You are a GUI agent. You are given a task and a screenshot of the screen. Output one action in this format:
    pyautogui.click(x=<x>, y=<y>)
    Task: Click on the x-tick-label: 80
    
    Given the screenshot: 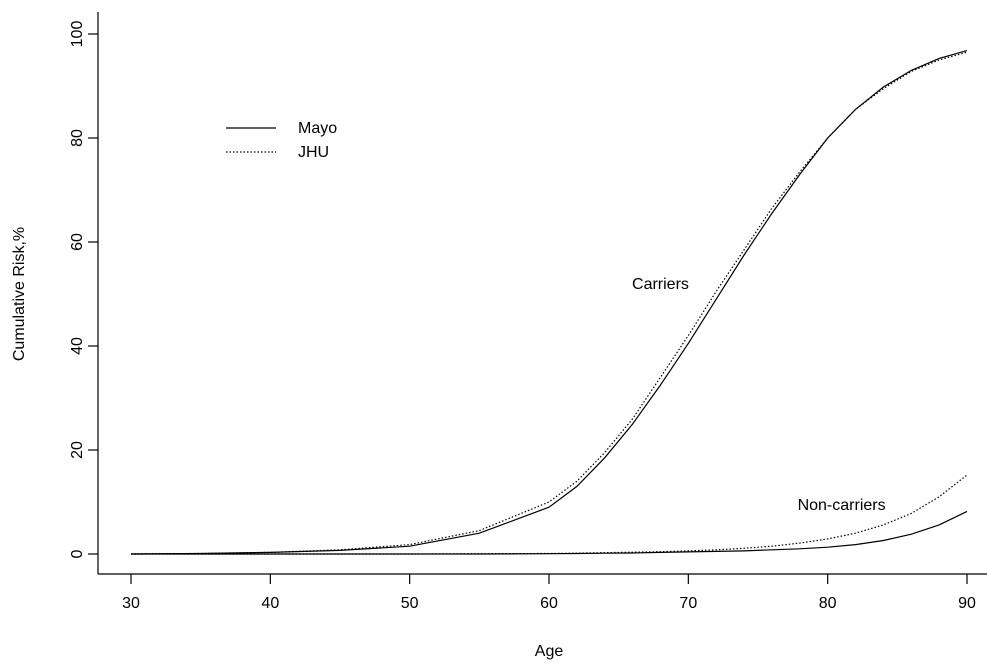 What is the action you would take?
    pyautogui.click(x=828, y=603)
    